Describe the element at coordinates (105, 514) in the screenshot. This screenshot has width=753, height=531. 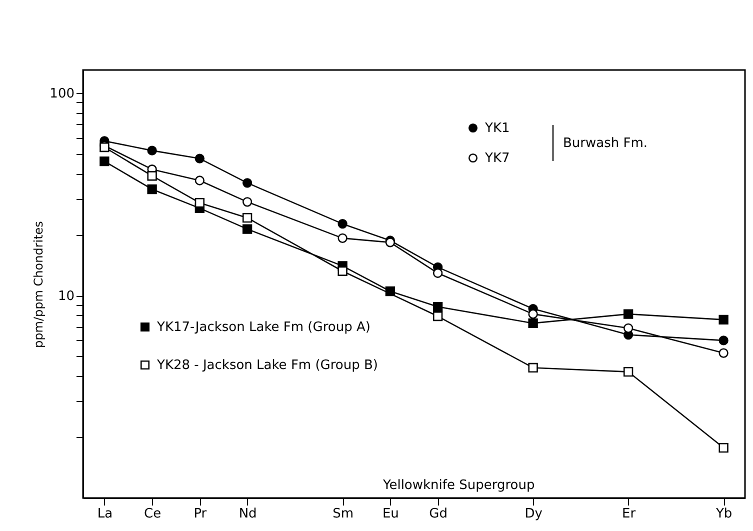
I see `x-tick-label: La` at that location.